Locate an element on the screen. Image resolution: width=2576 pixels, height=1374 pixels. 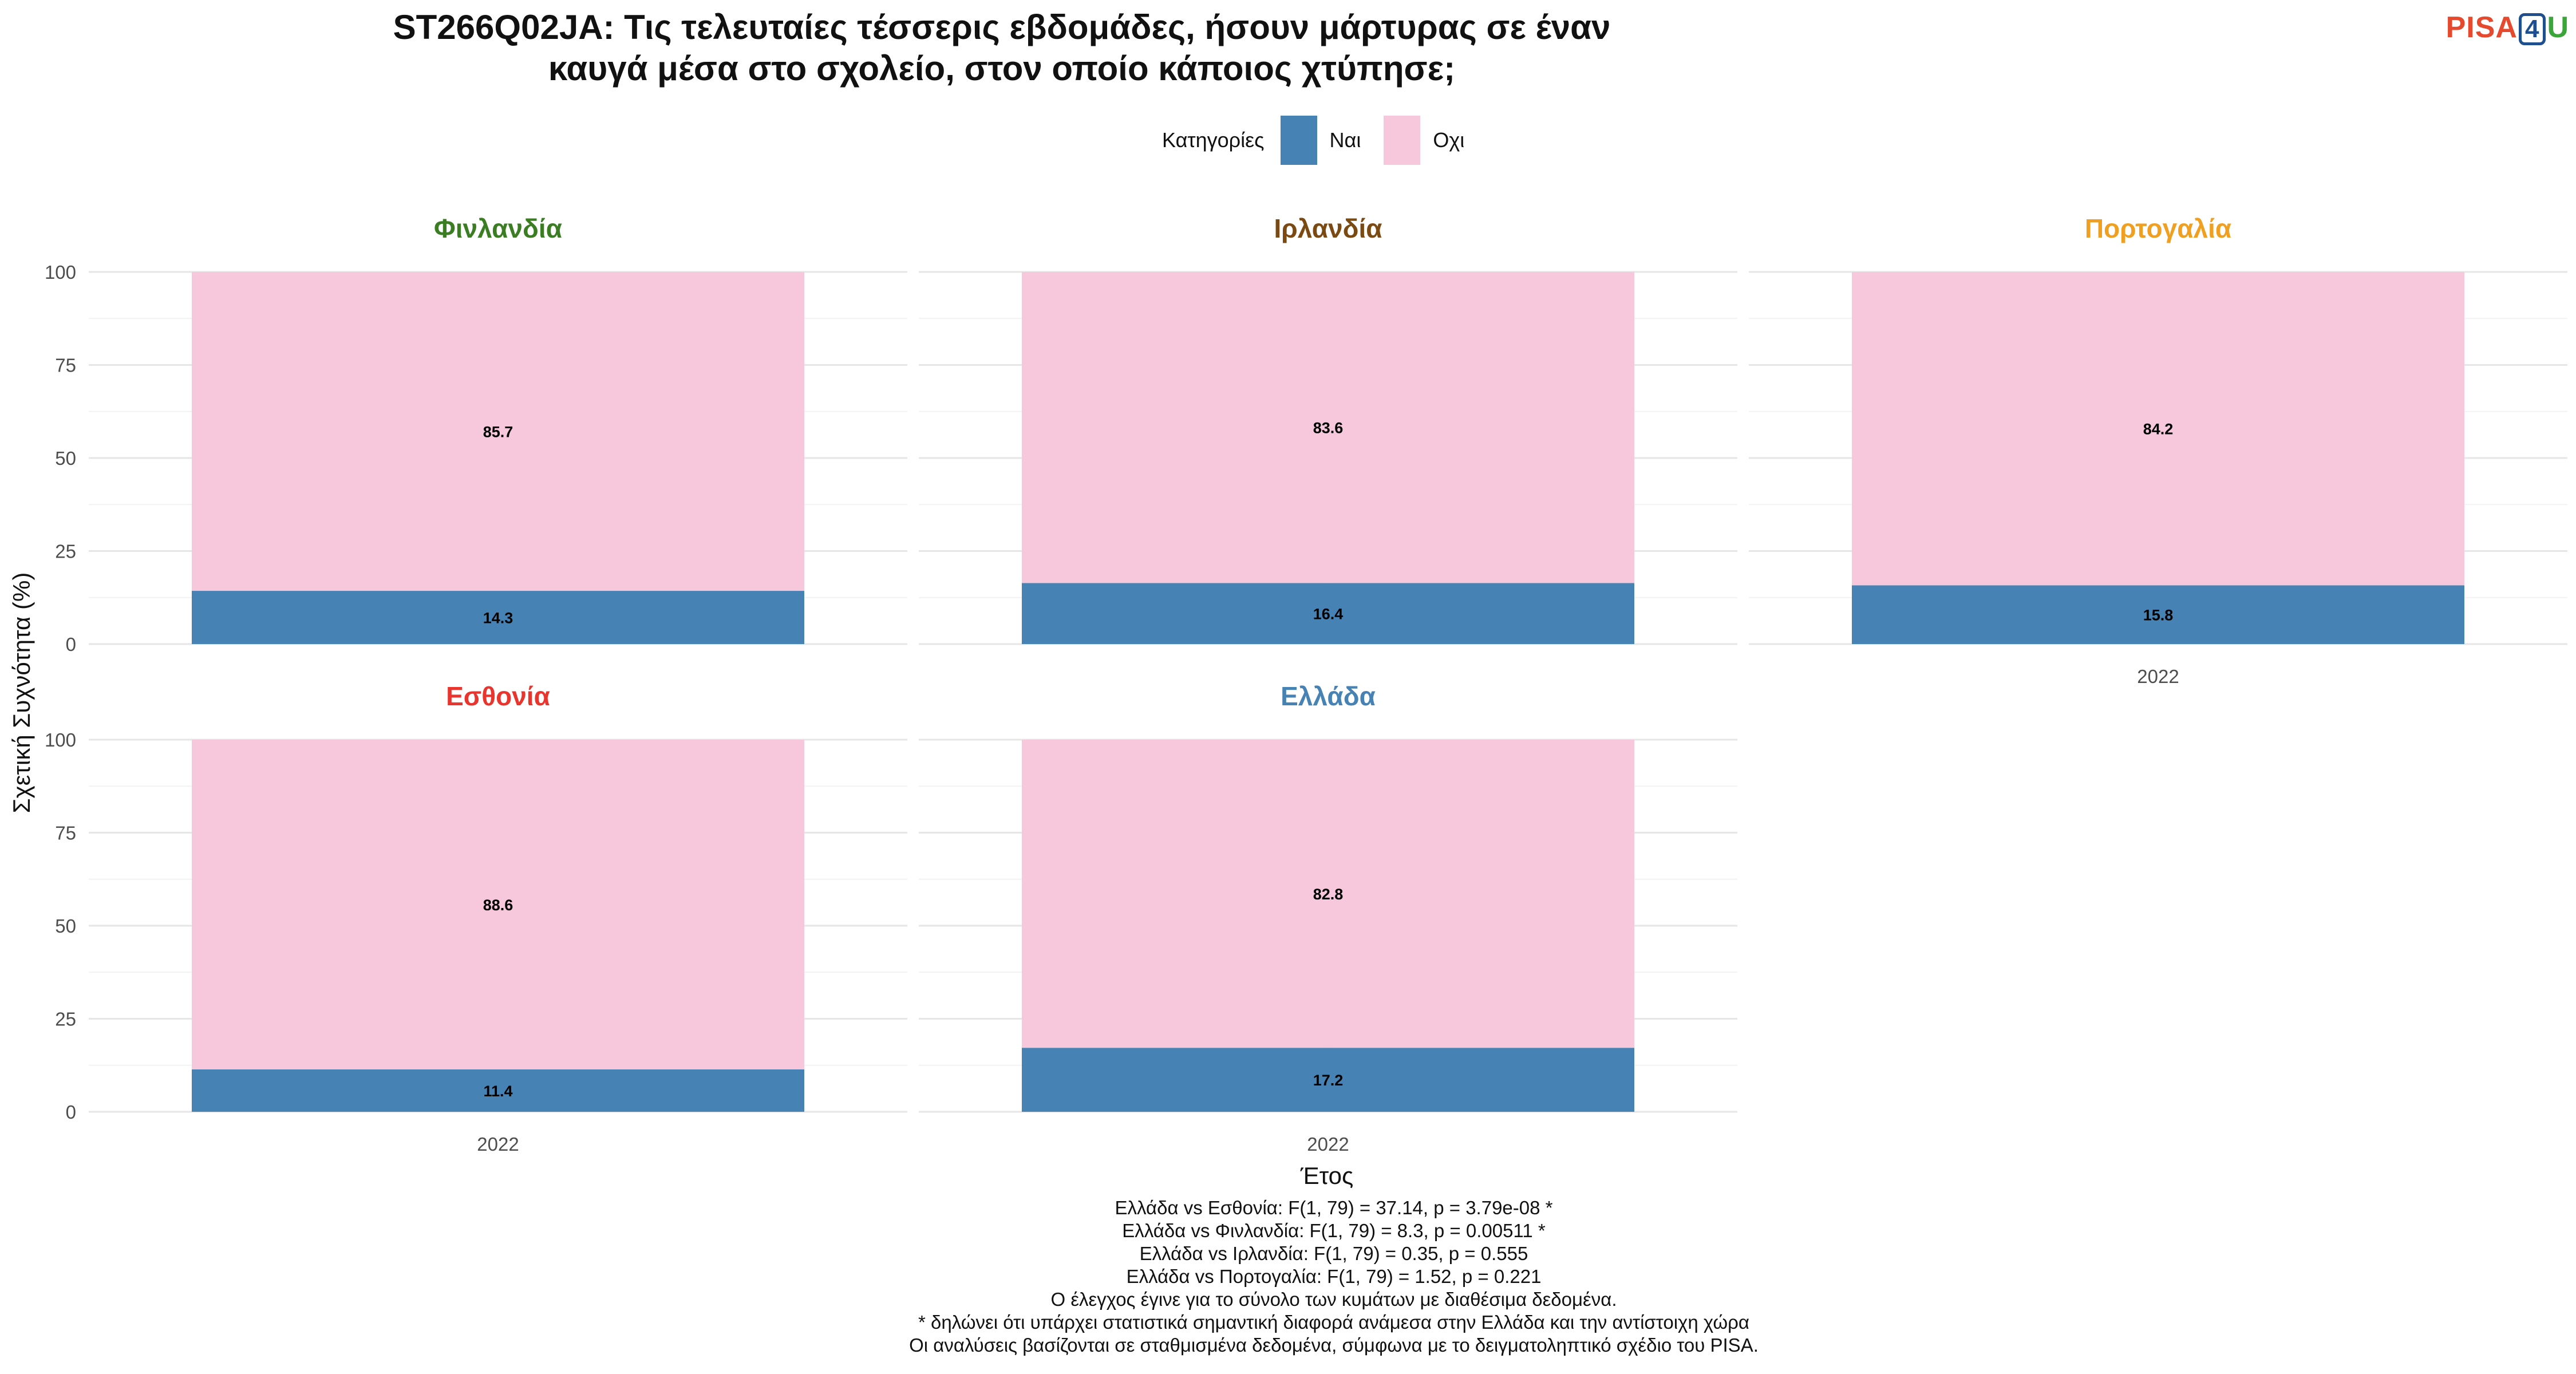
legend-key-yes is located at coordinates (1298, 140).